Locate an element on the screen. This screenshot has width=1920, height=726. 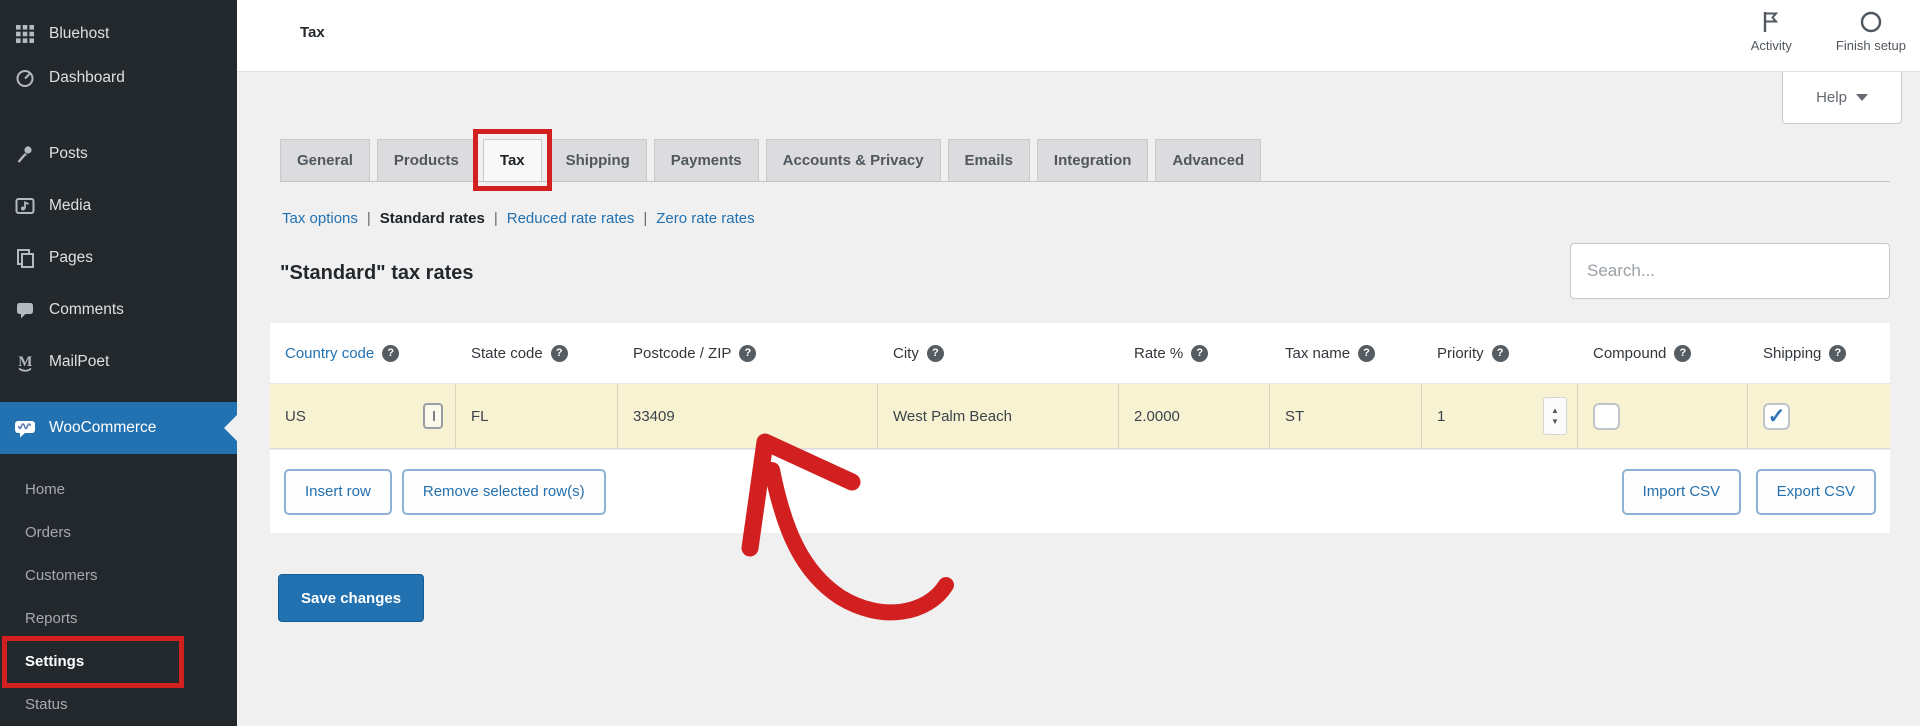
tab-payments: Payments is located at coordinates (706, 160).